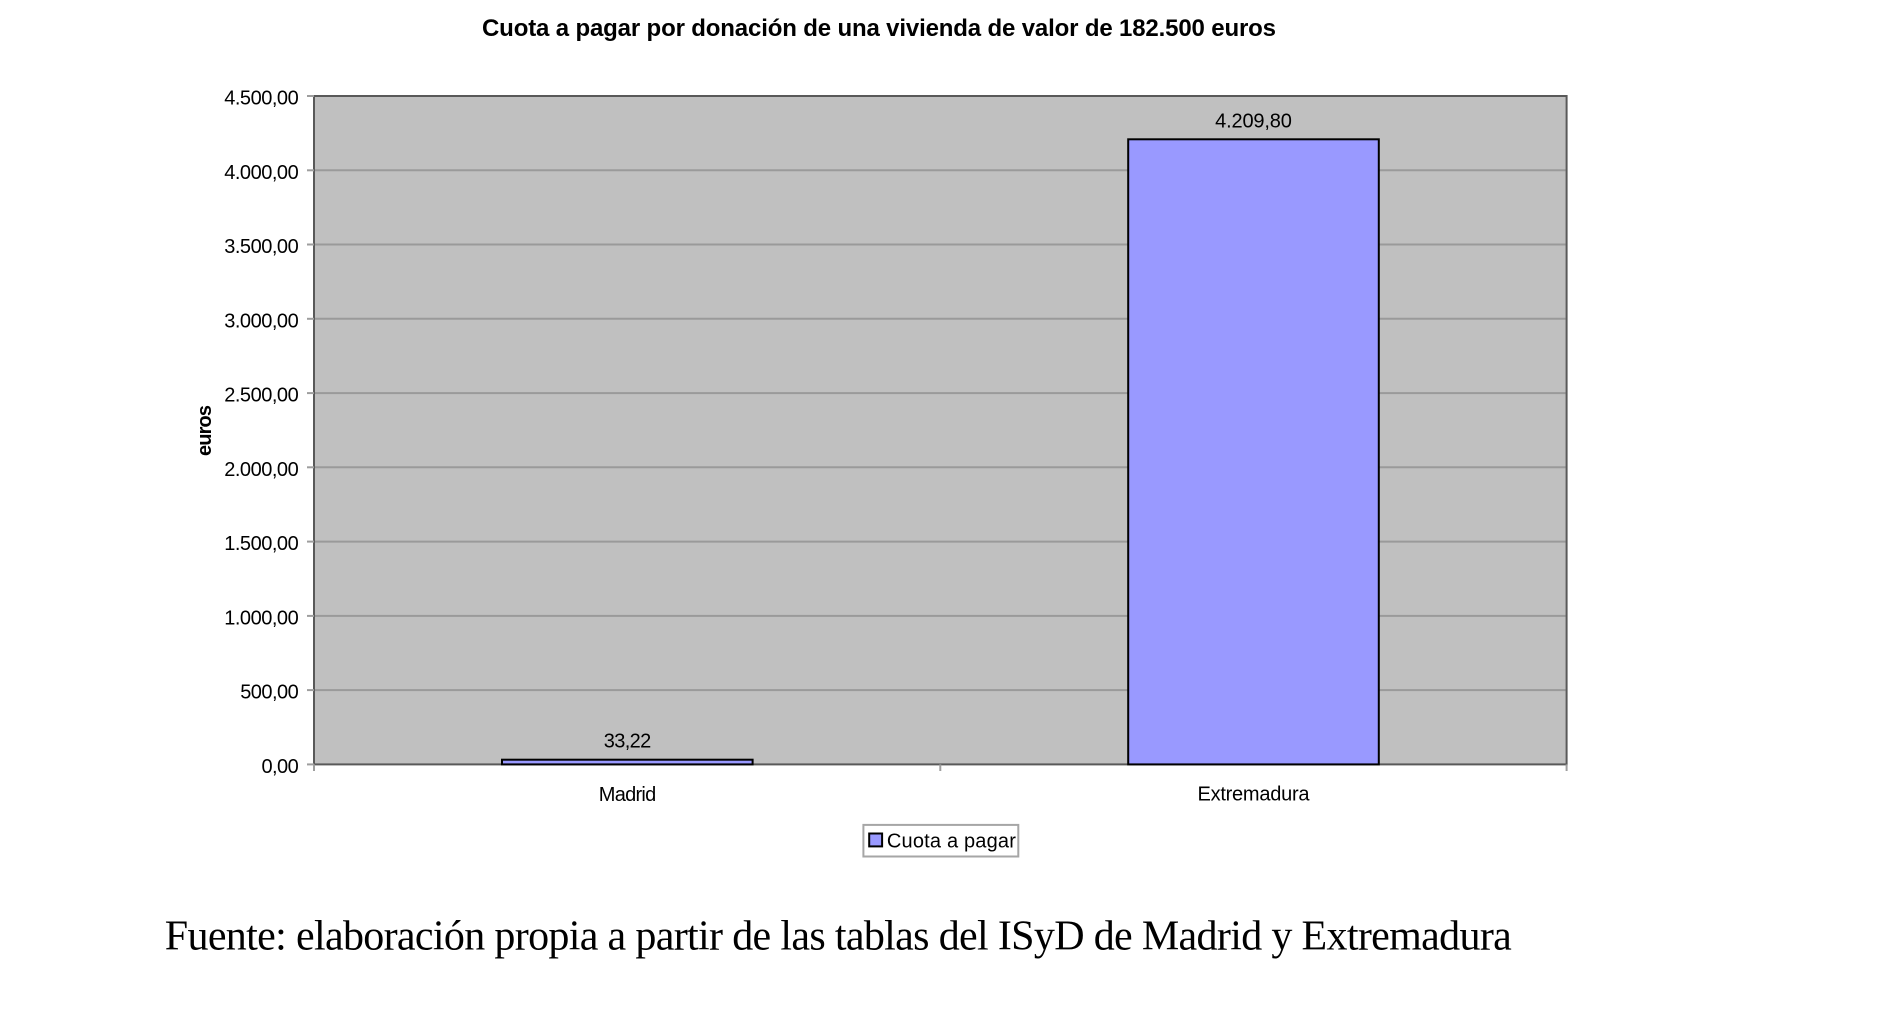 Image resolution: width=1878 pixels, height=1027 pixels. I want to click on svg-text: 0,00, so click(280, 767).